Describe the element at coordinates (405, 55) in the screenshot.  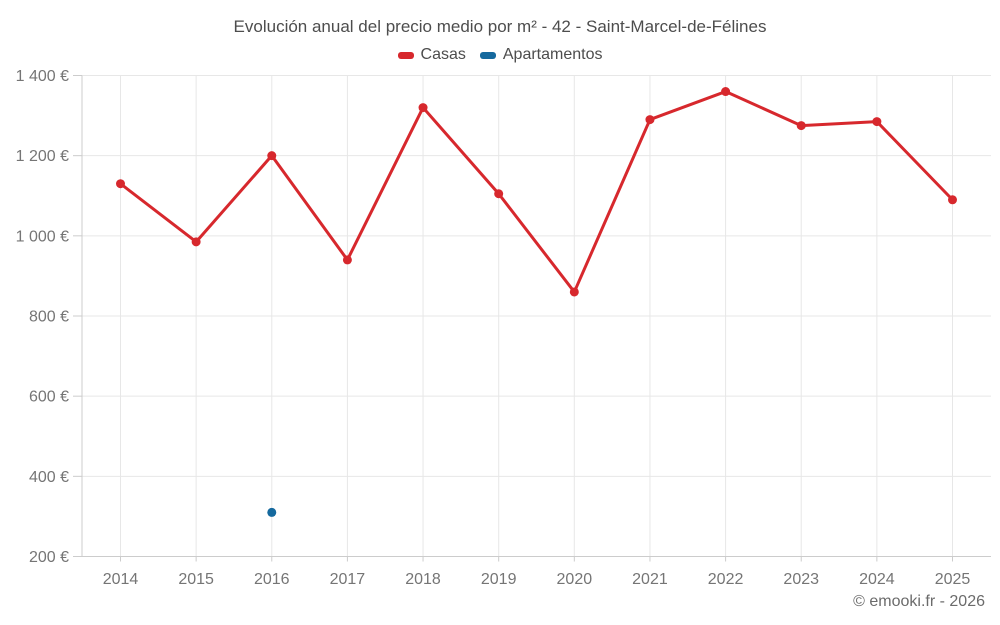
I see `legend-swatch-casas` at that location.